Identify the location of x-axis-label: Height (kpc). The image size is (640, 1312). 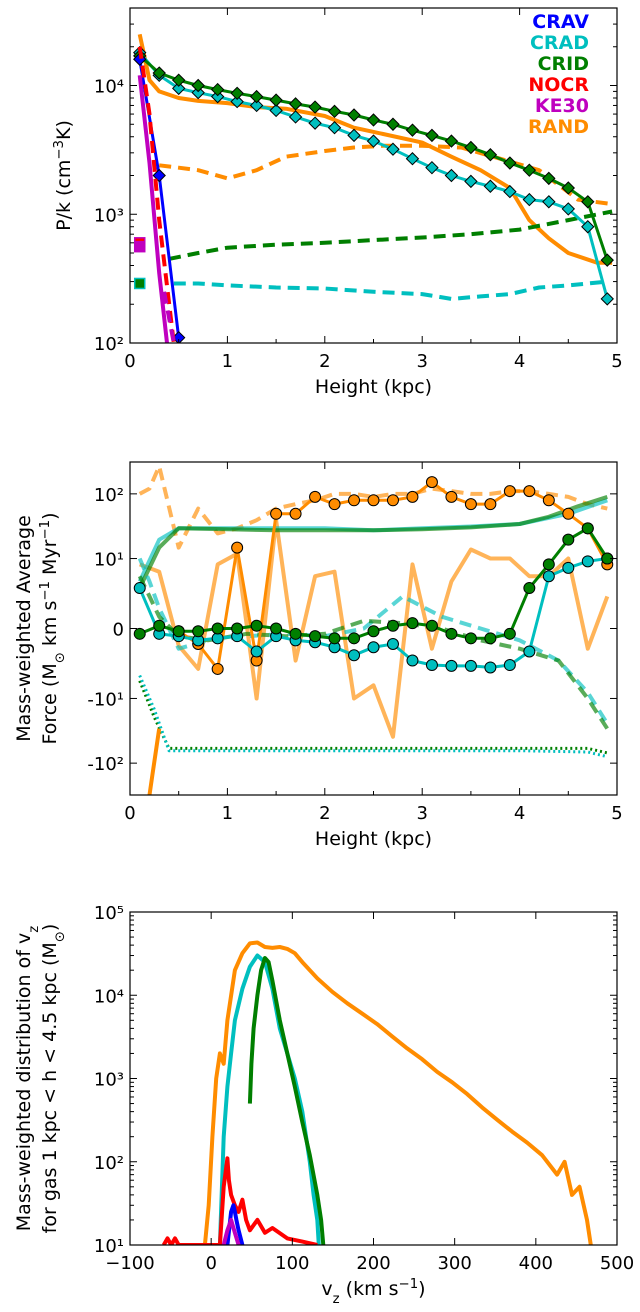
(373, 387).